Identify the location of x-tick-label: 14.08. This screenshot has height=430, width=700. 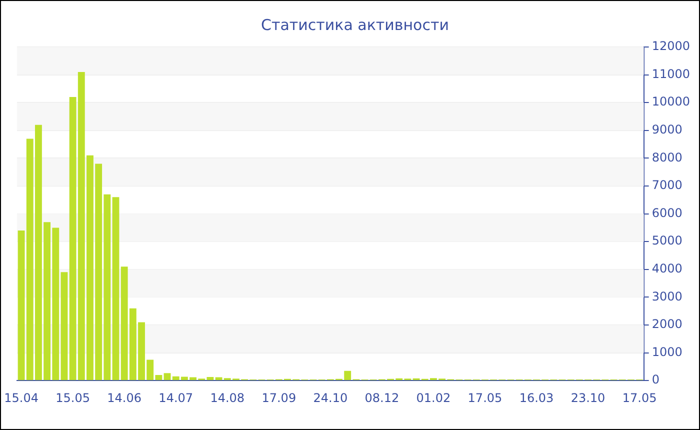
(227, 397).